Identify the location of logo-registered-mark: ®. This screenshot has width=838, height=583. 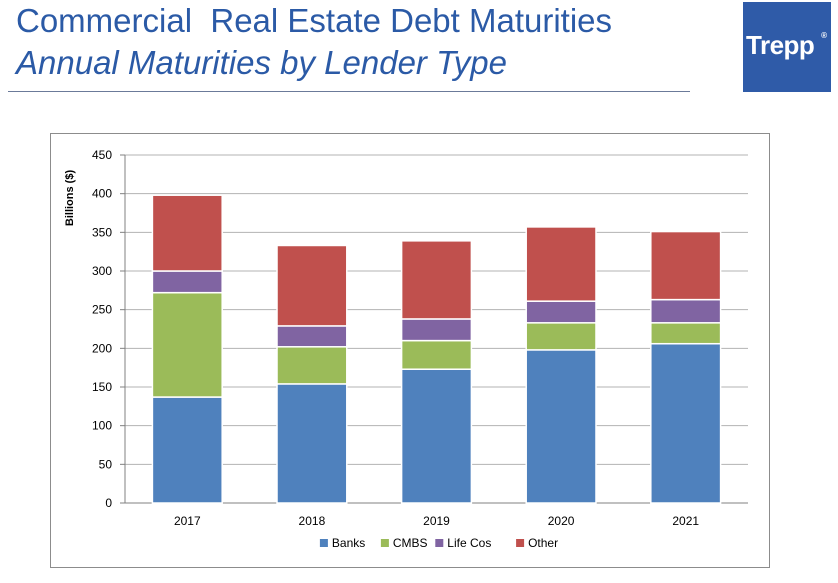
(824, 35).